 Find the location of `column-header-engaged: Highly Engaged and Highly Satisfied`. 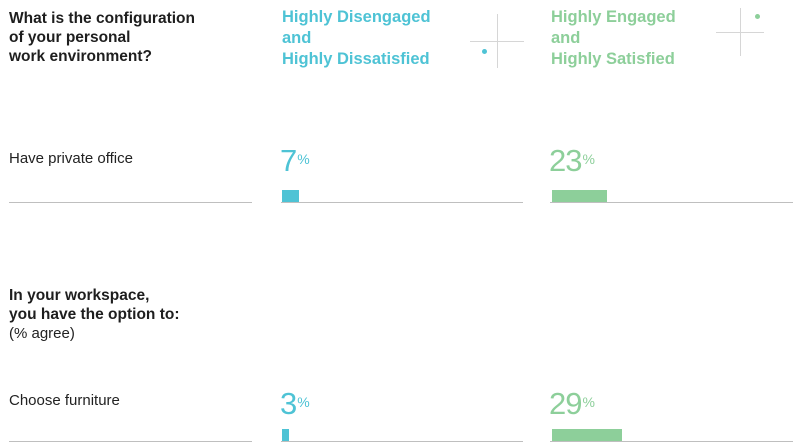

column-header-engaged: Highly Engaged and Highly Satisfied is located at coordinates (613, 38).